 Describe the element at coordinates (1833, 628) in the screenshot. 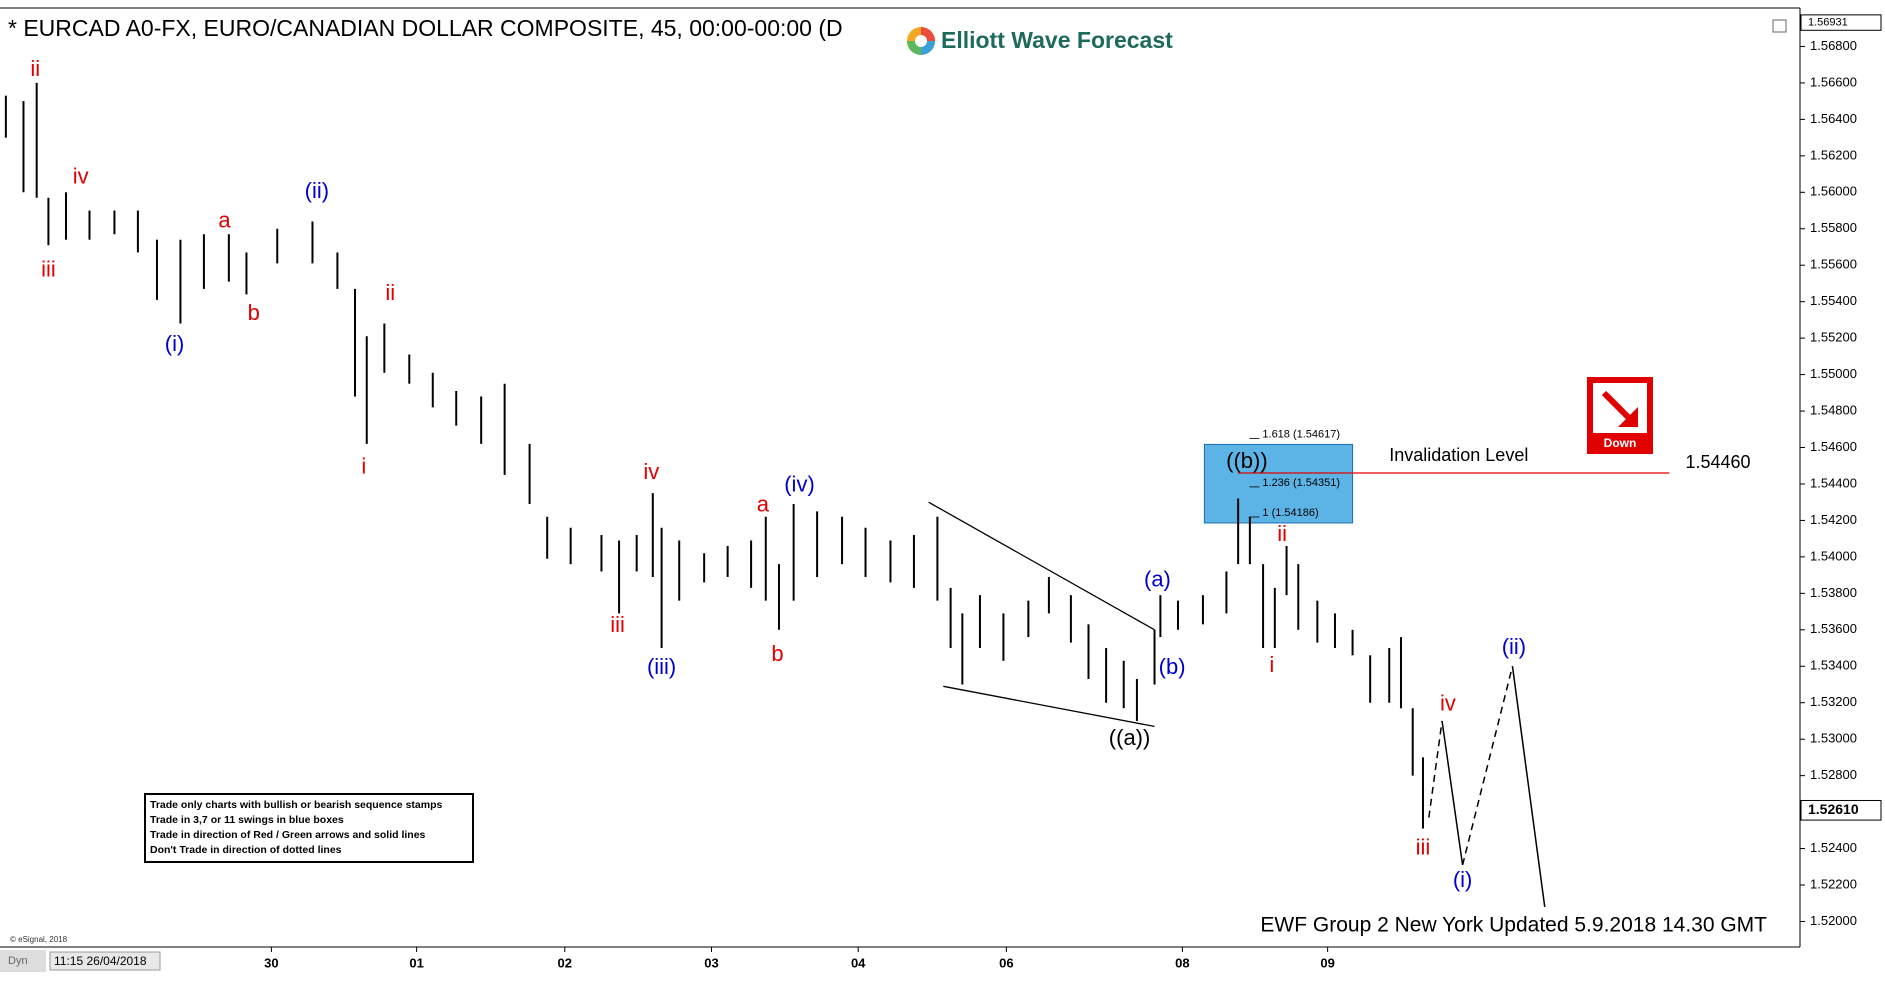

I see `y-tick-label: 1.53600` at that location.